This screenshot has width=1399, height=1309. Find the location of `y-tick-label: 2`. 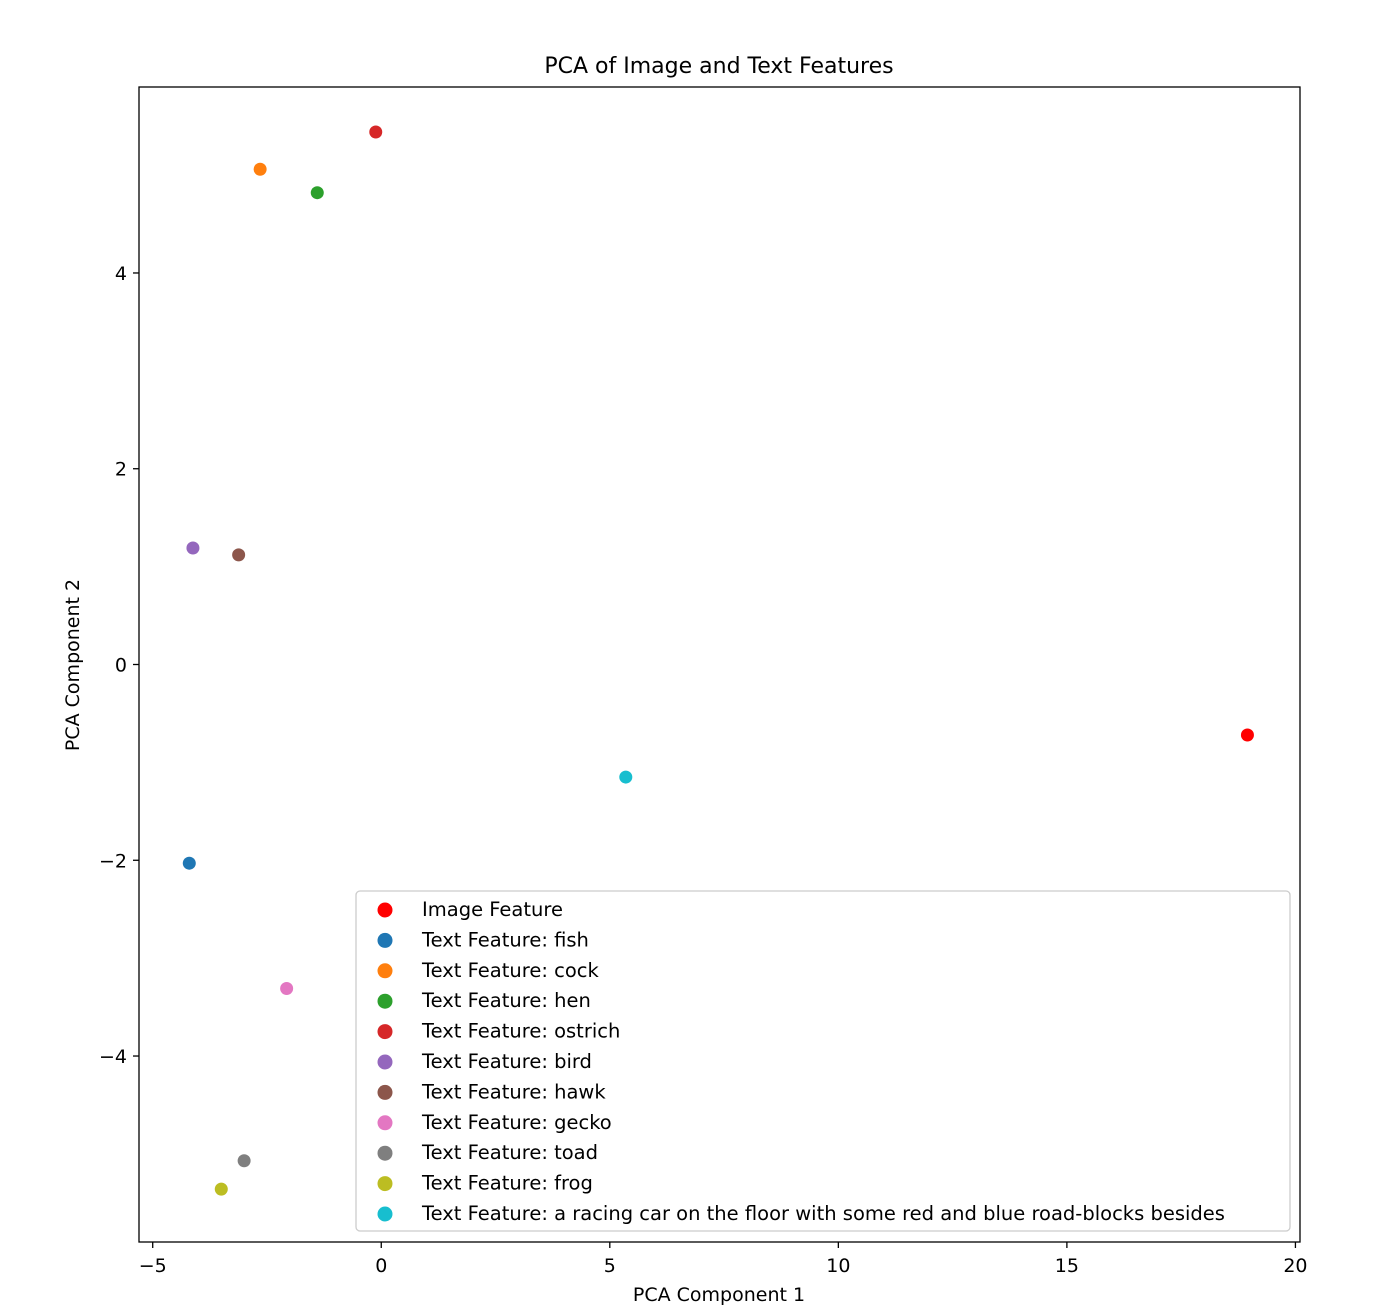

y-tick-label: 2 is located at coordinates (121, 470).